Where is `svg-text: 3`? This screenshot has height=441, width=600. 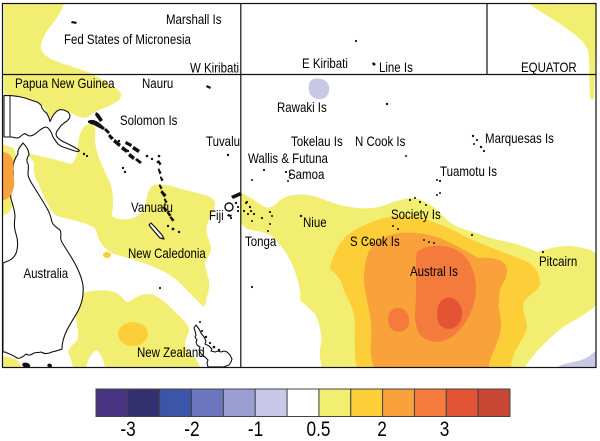 svg-text: 3 is located at coordinates (445, 430).